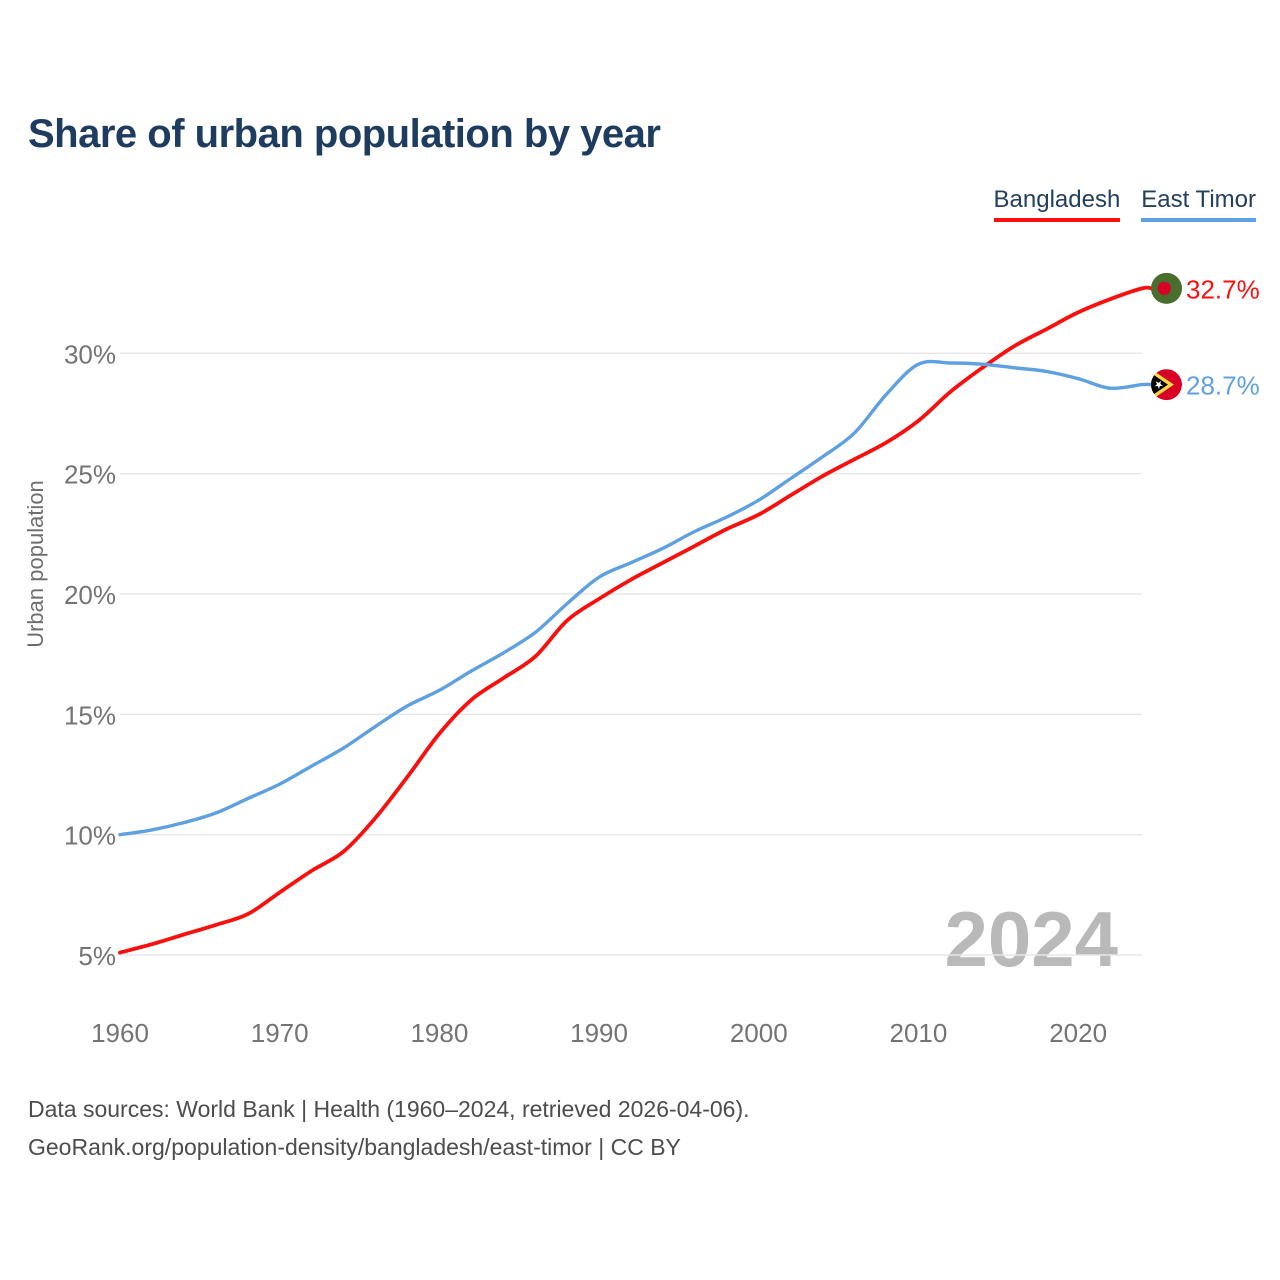 Image resolution: width=1280 pixels, height=1280 pixels. I want to click on x-tick-label-1980: 1980, so click(439, 1033).